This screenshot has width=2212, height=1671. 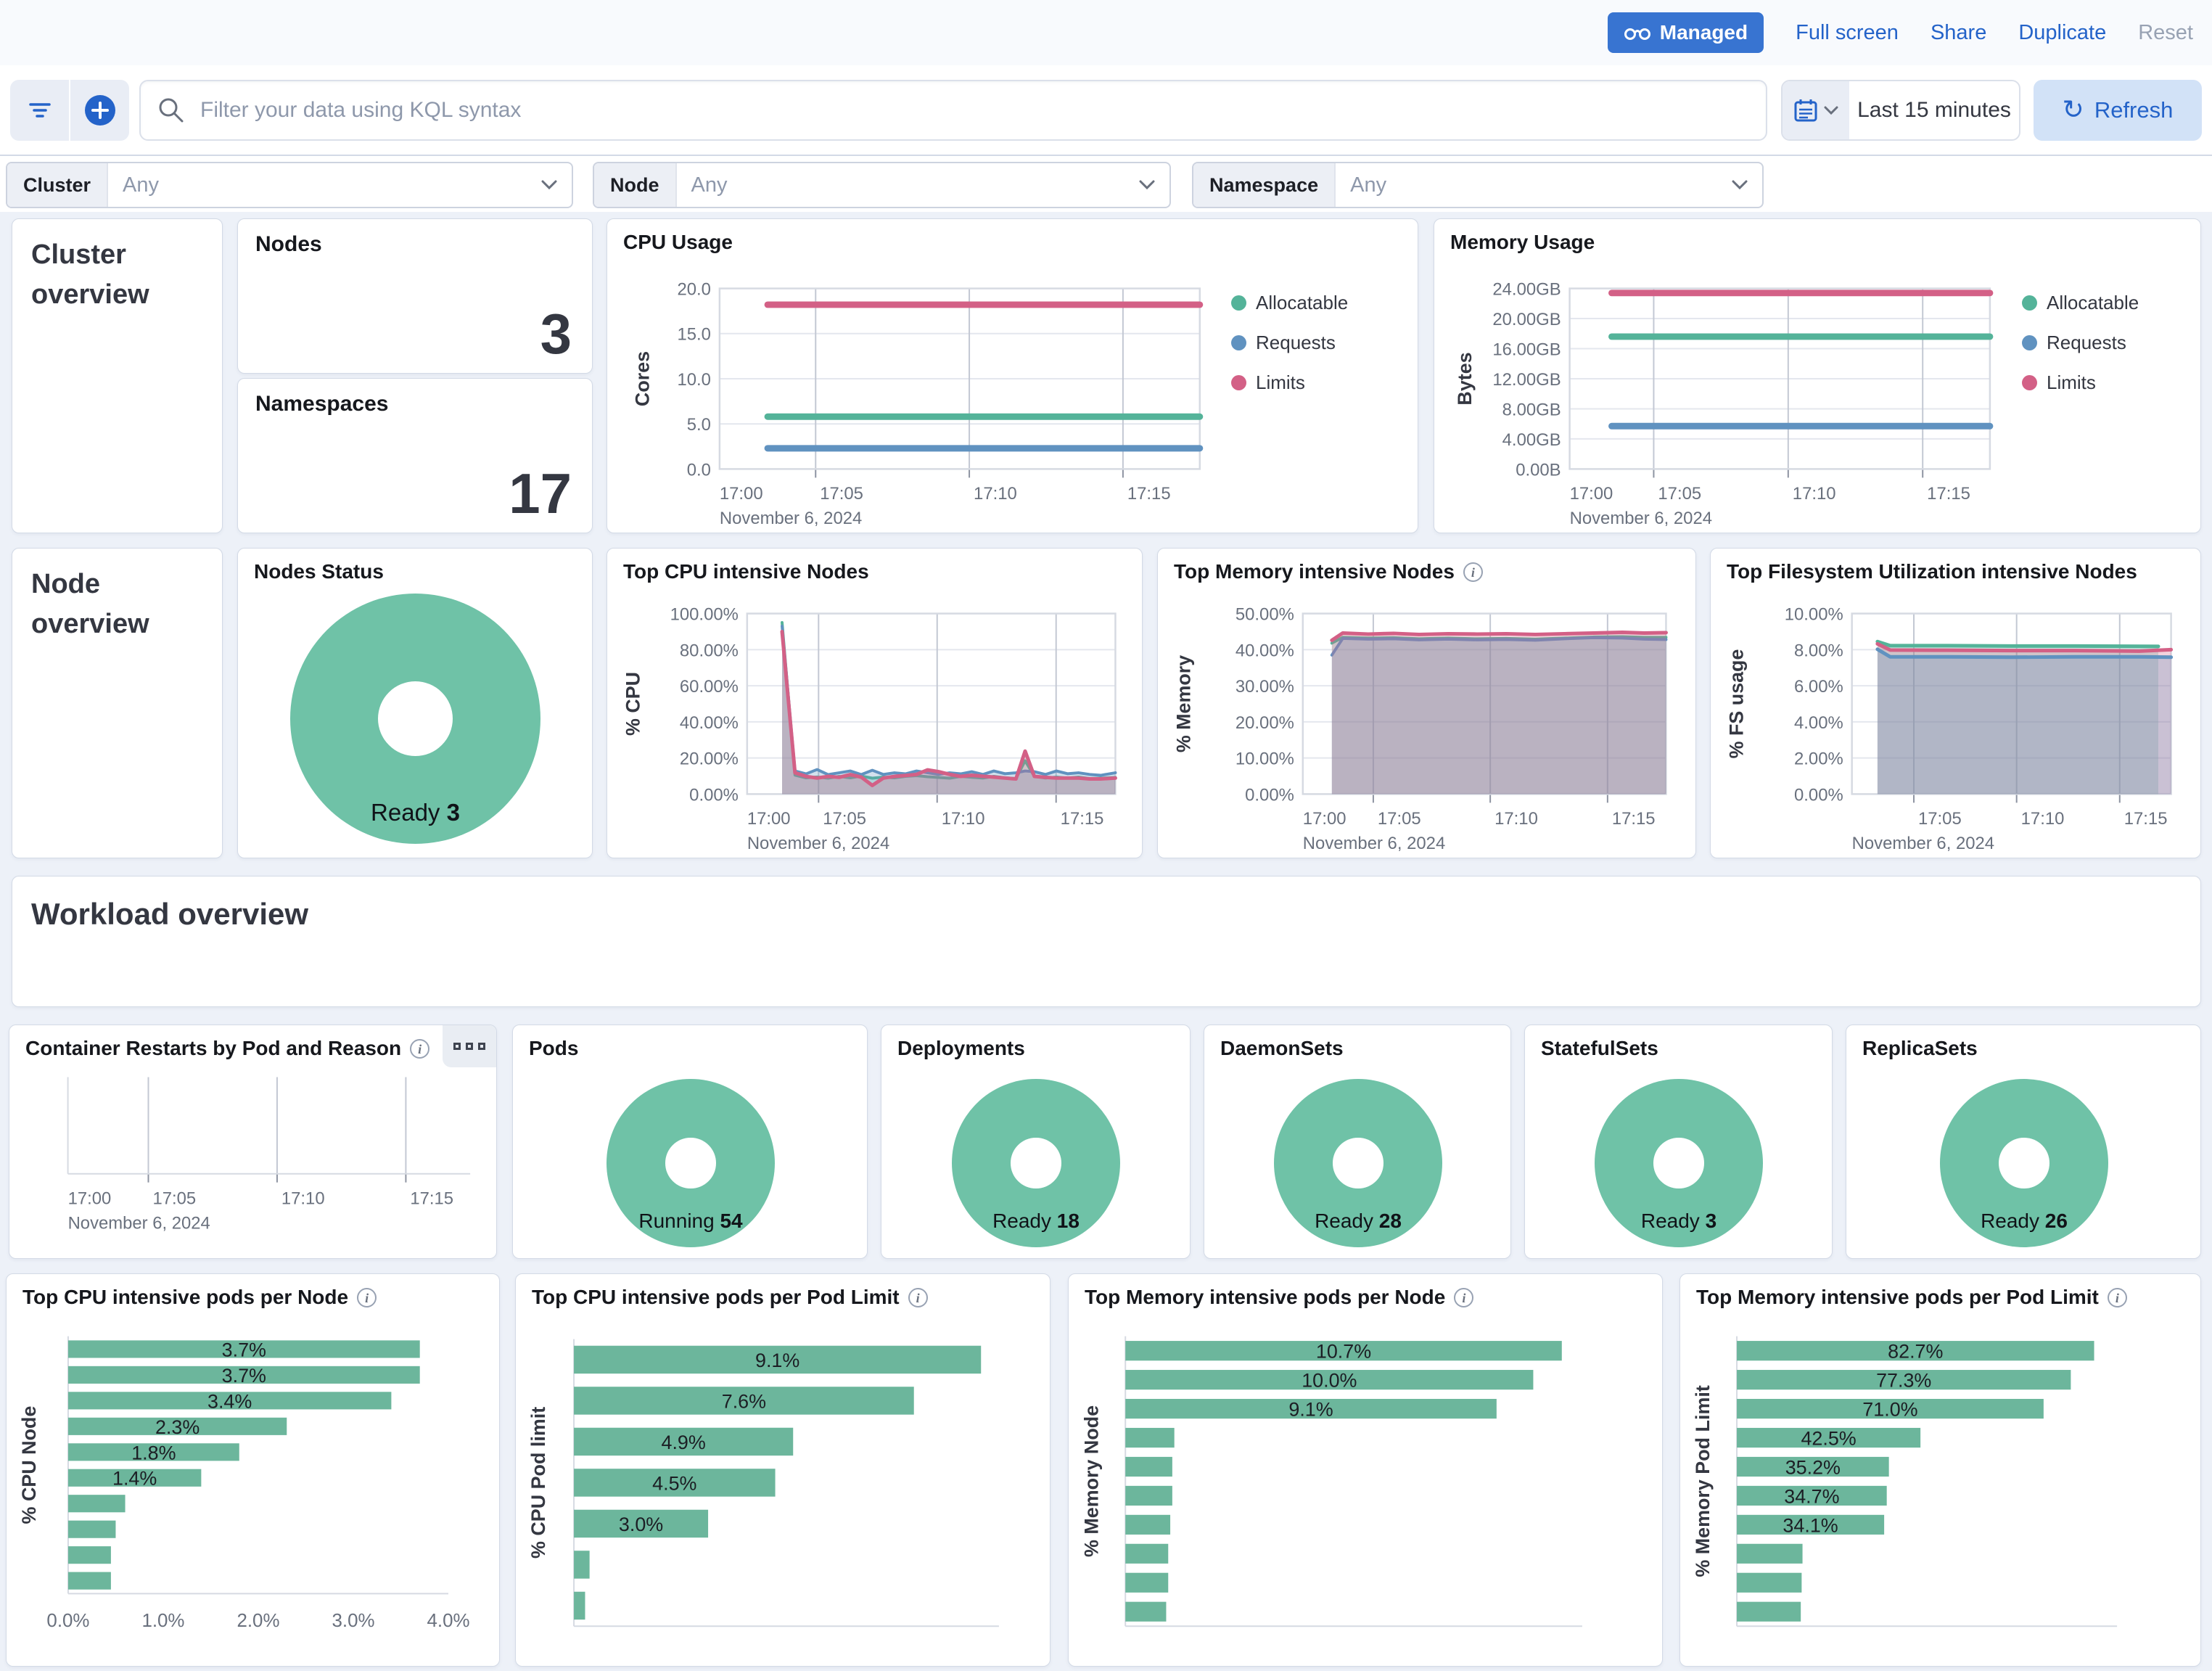 I want to click on cluster-overview-panel: Cluster overview, so click(x=118, y=375).